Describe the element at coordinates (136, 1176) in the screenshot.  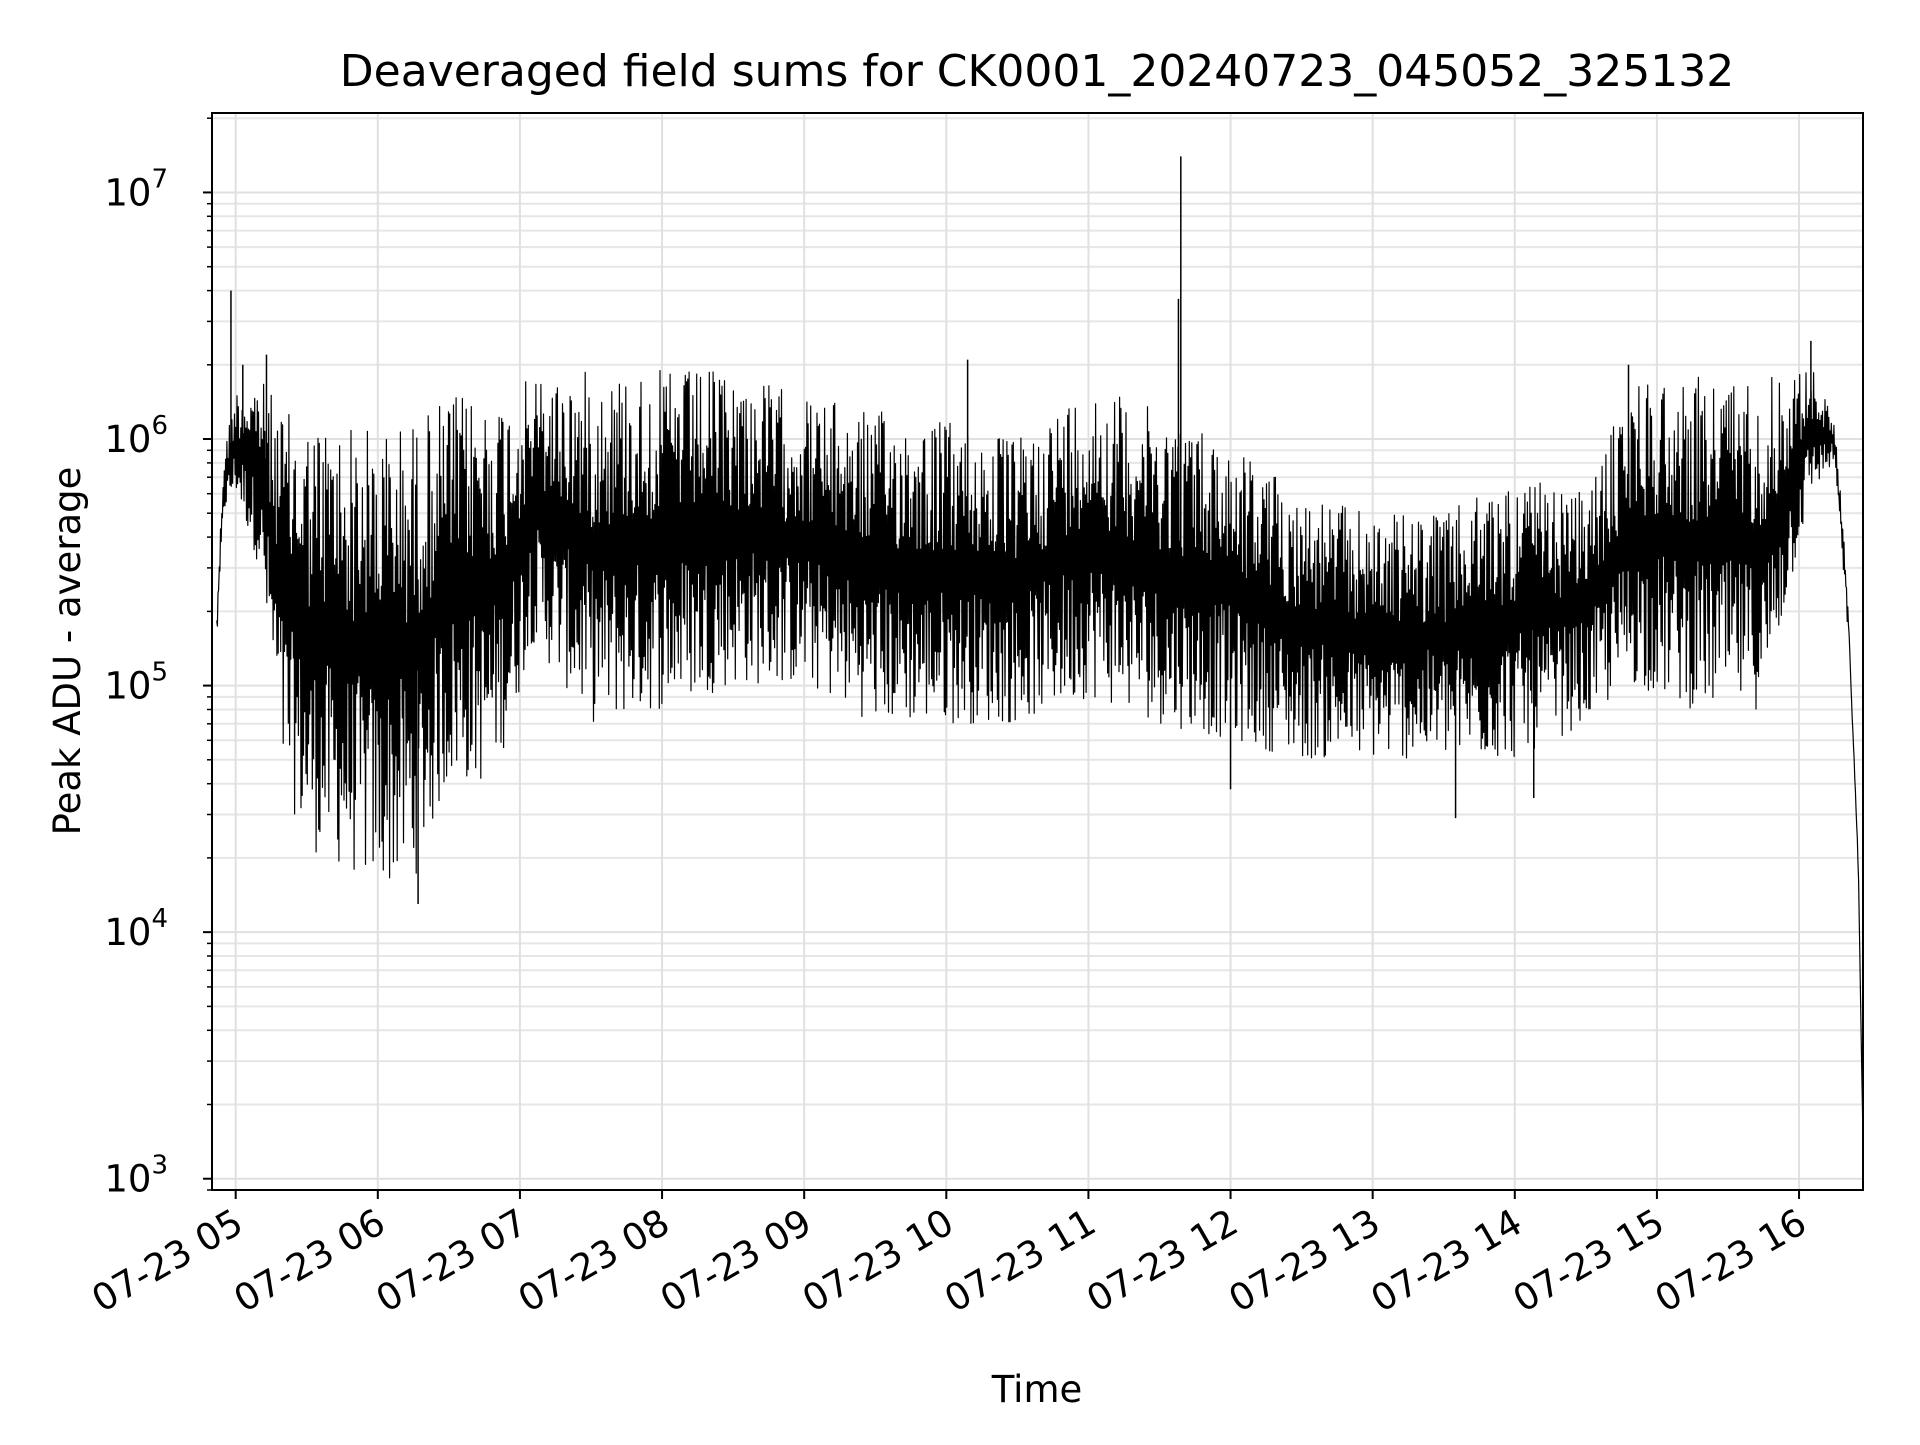
I see `y-tick-label: 10³` at that location.